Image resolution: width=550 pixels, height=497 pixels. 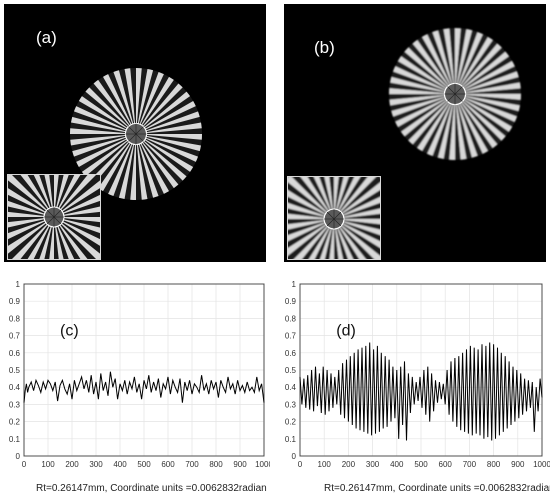 I want to click on chart-panel-label: (d), so click(x=346, y=331).